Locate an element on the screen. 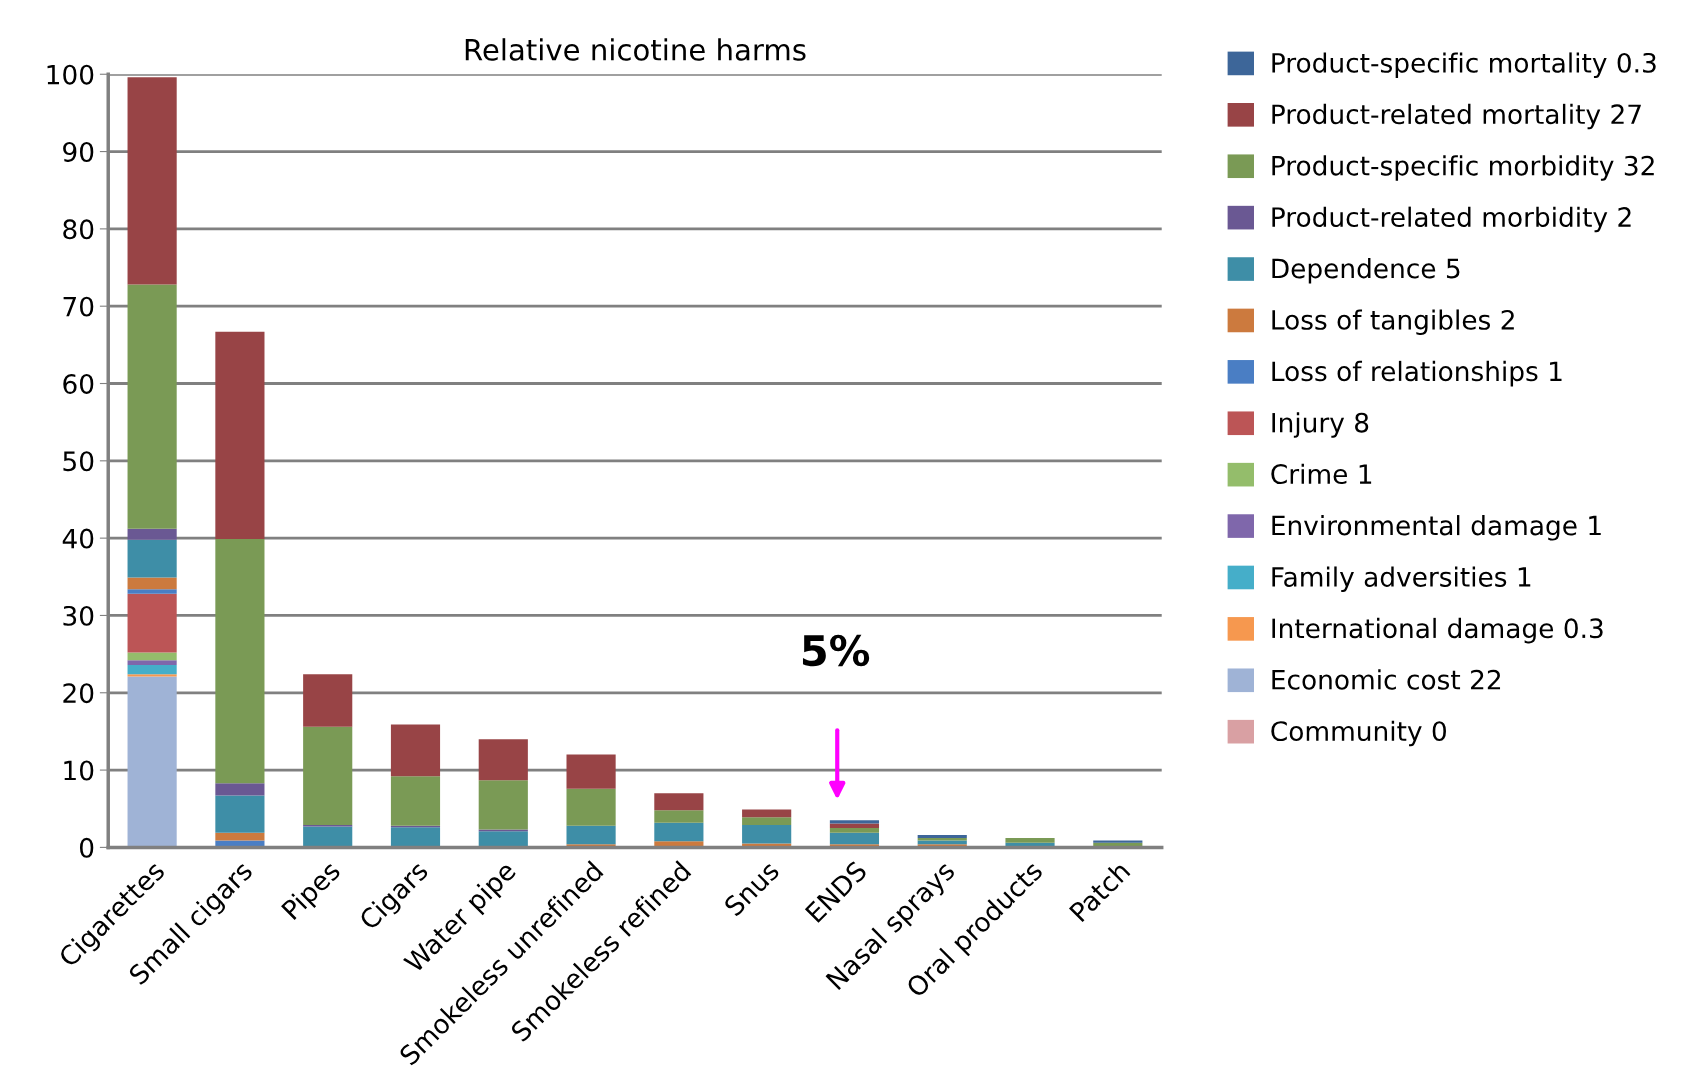  legend-label: Economic cost 22 is located at coordinates (1386, 679).